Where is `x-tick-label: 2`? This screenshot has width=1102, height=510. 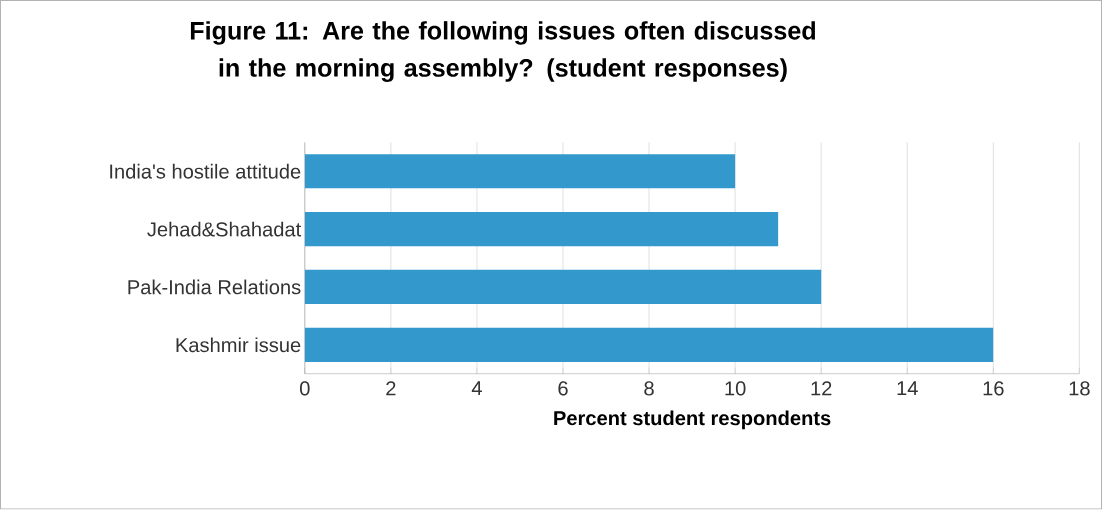 x-tick-label: 2 is located at coordinates (391, 388).